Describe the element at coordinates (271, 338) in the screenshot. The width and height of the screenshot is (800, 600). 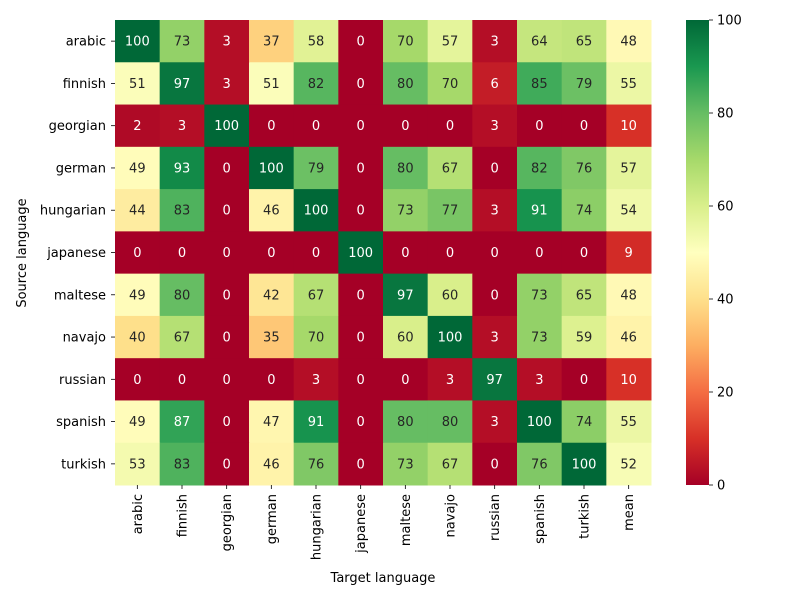
I see `cell-value-label: 35` at that location.